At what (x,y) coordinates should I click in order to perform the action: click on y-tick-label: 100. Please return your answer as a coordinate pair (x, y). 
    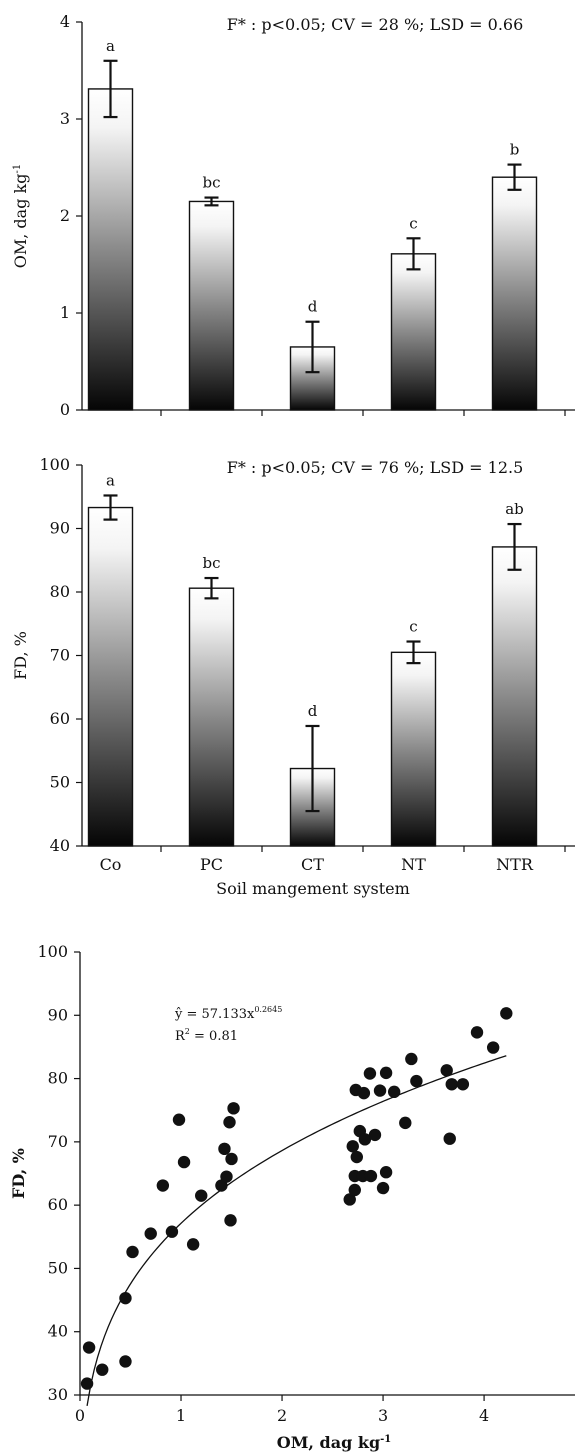
    Looking at the image, I should click on (52, 951).